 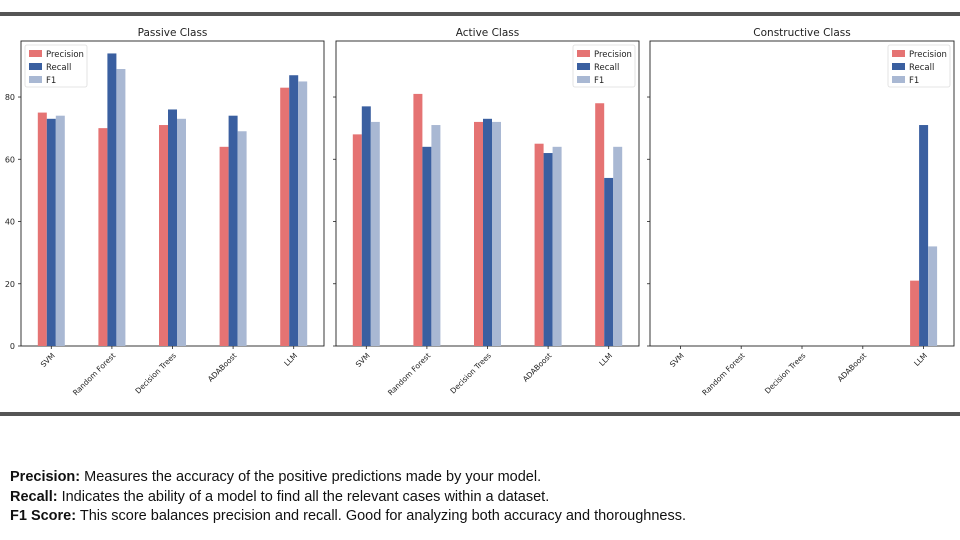 I want to click on y-tick-label: 80, so click(x=10, y=97).